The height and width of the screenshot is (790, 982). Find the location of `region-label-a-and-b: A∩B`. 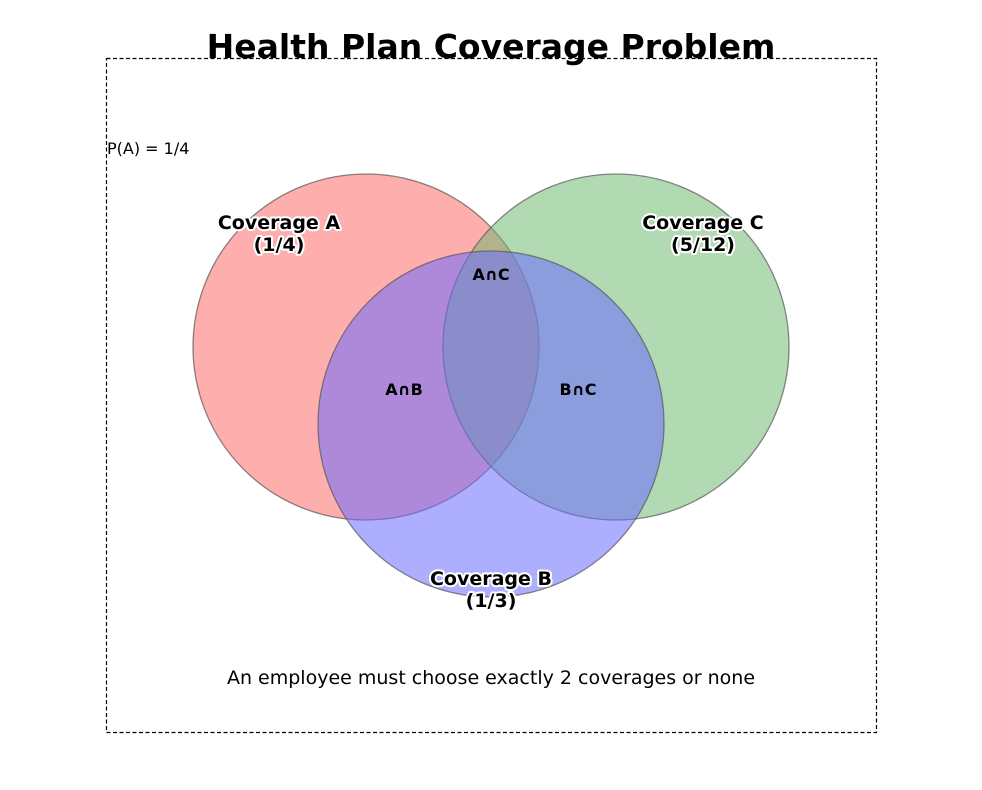

region-label-a-and-b: A∩B is located at coordinates (404, 389).